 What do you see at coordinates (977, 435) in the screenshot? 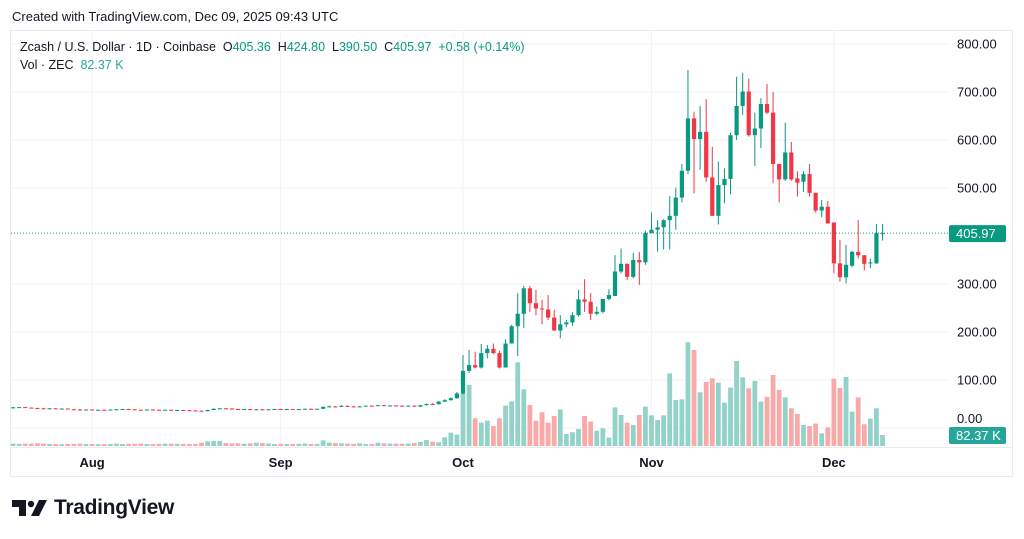
I see `last-volume-badge` at bounding box center [977, 435].